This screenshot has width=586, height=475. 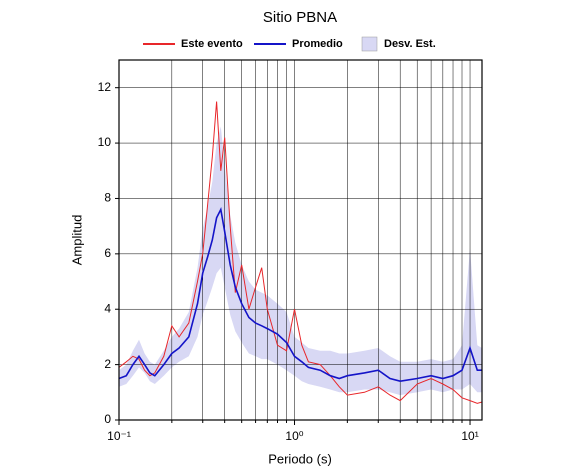 What do you see at coordinates (107, 364) in the screenshot?
I see `y-tick-label: 2` at bounding box center [107, 364].